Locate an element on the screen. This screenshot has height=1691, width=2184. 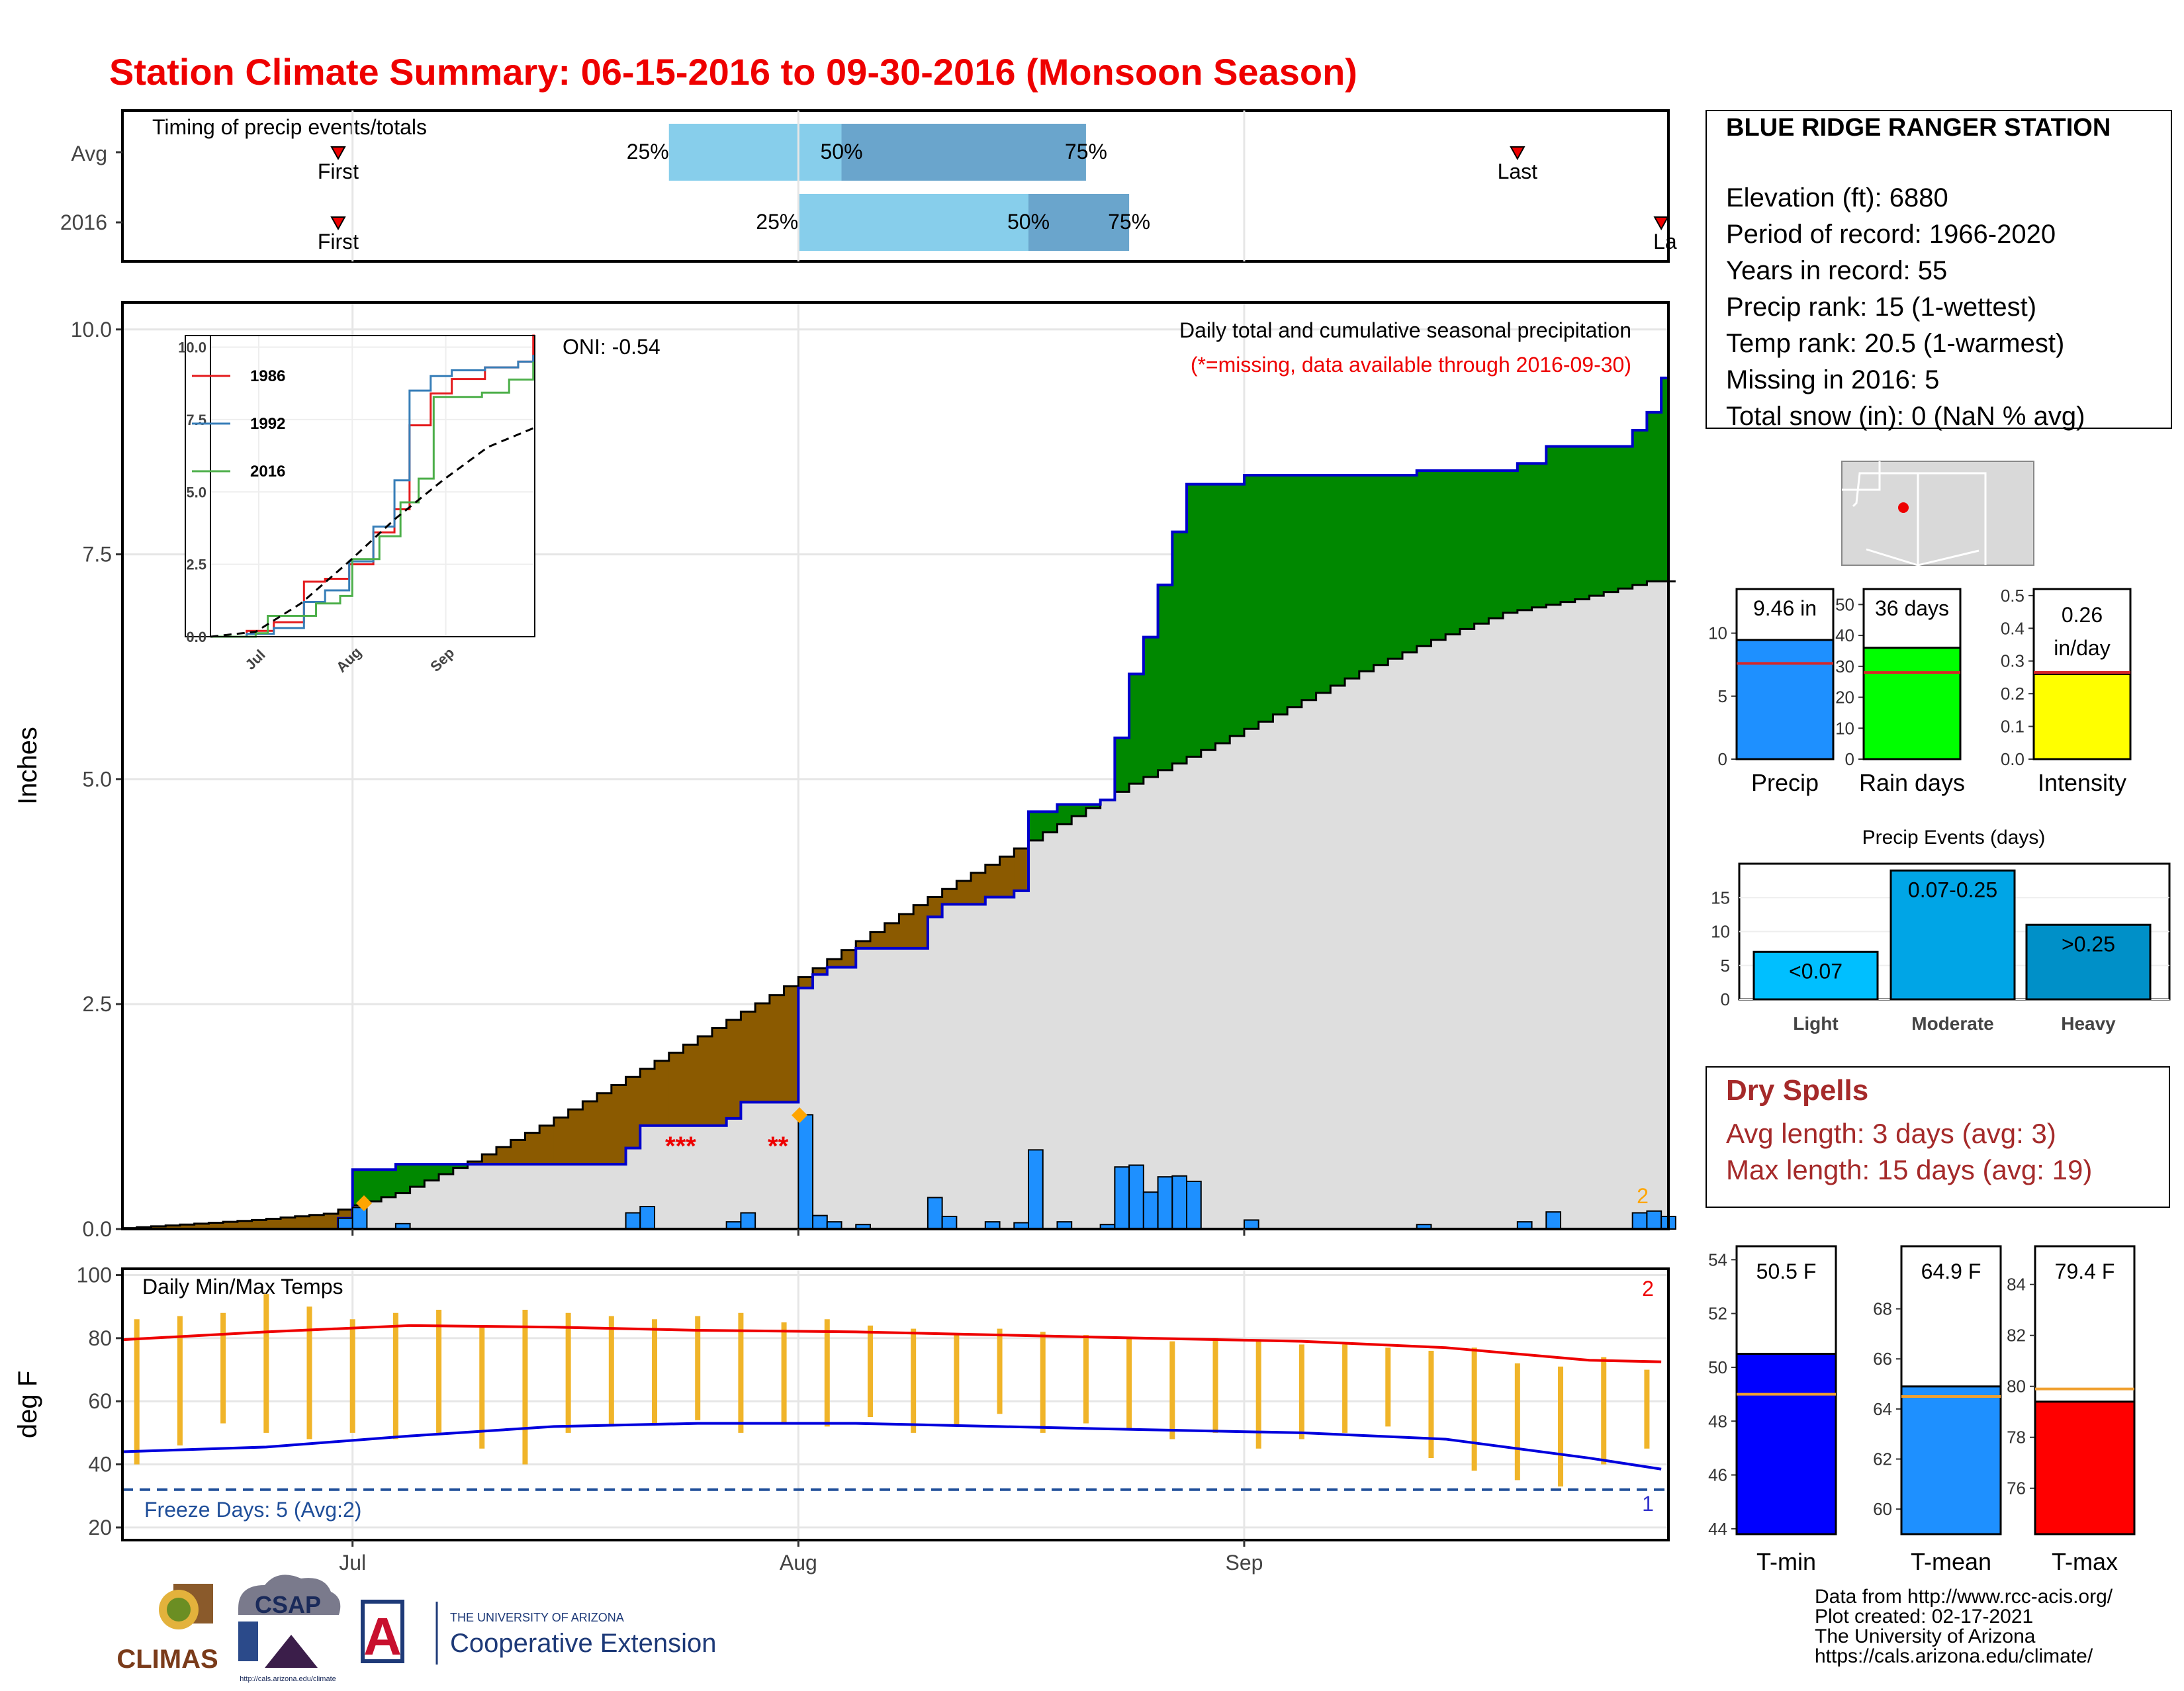
station-line-period: Period of record: 1966-2020 is located at coordinates (1891, 235).